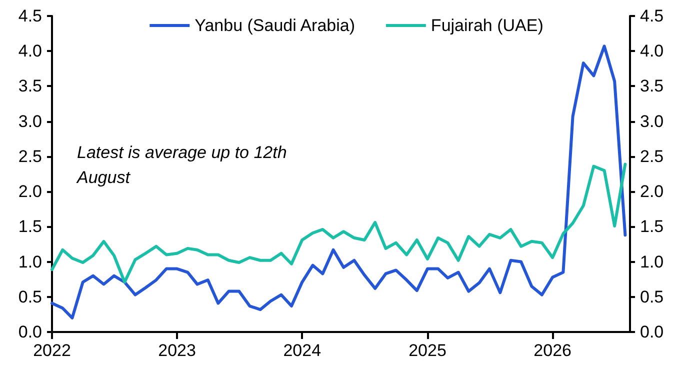 Image resolution: width=693 pixels, height=384 pixels. Describe the element at coordinates (652, 156) in the screenshot. I see `y2-tick-label: 2.5` at that location.